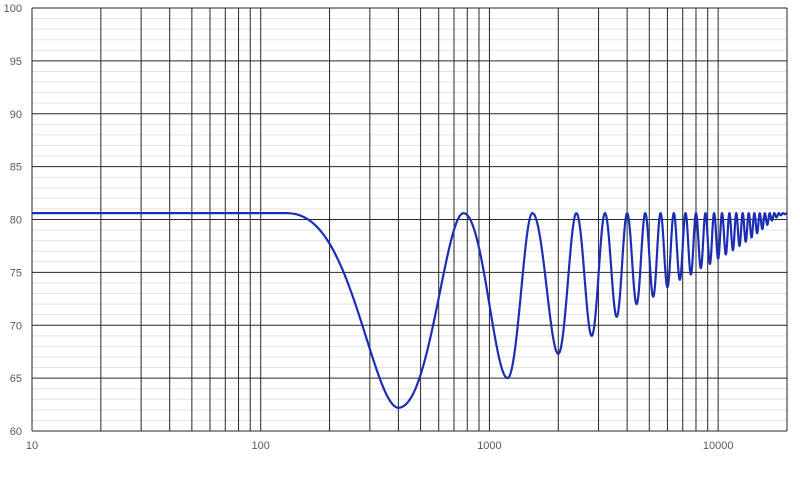  What do you see at coordinates (16, 221) in the screenshot?
I see `y-tick-label: 80` at bounding box center [16, 221].